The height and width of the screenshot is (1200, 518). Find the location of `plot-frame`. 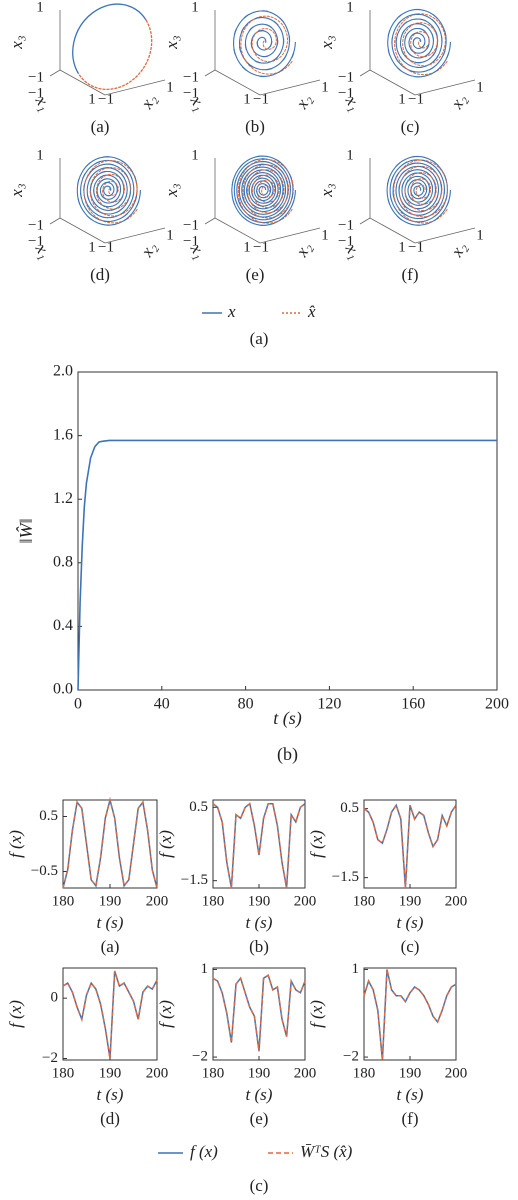

plot-frame is located at coordinates (110, 844).